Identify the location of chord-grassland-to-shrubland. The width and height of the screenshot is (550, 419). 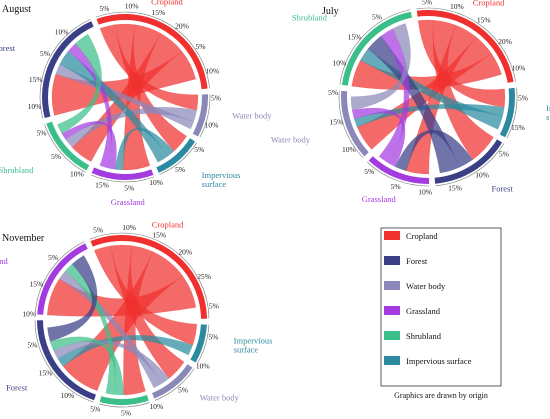
(89, 145).